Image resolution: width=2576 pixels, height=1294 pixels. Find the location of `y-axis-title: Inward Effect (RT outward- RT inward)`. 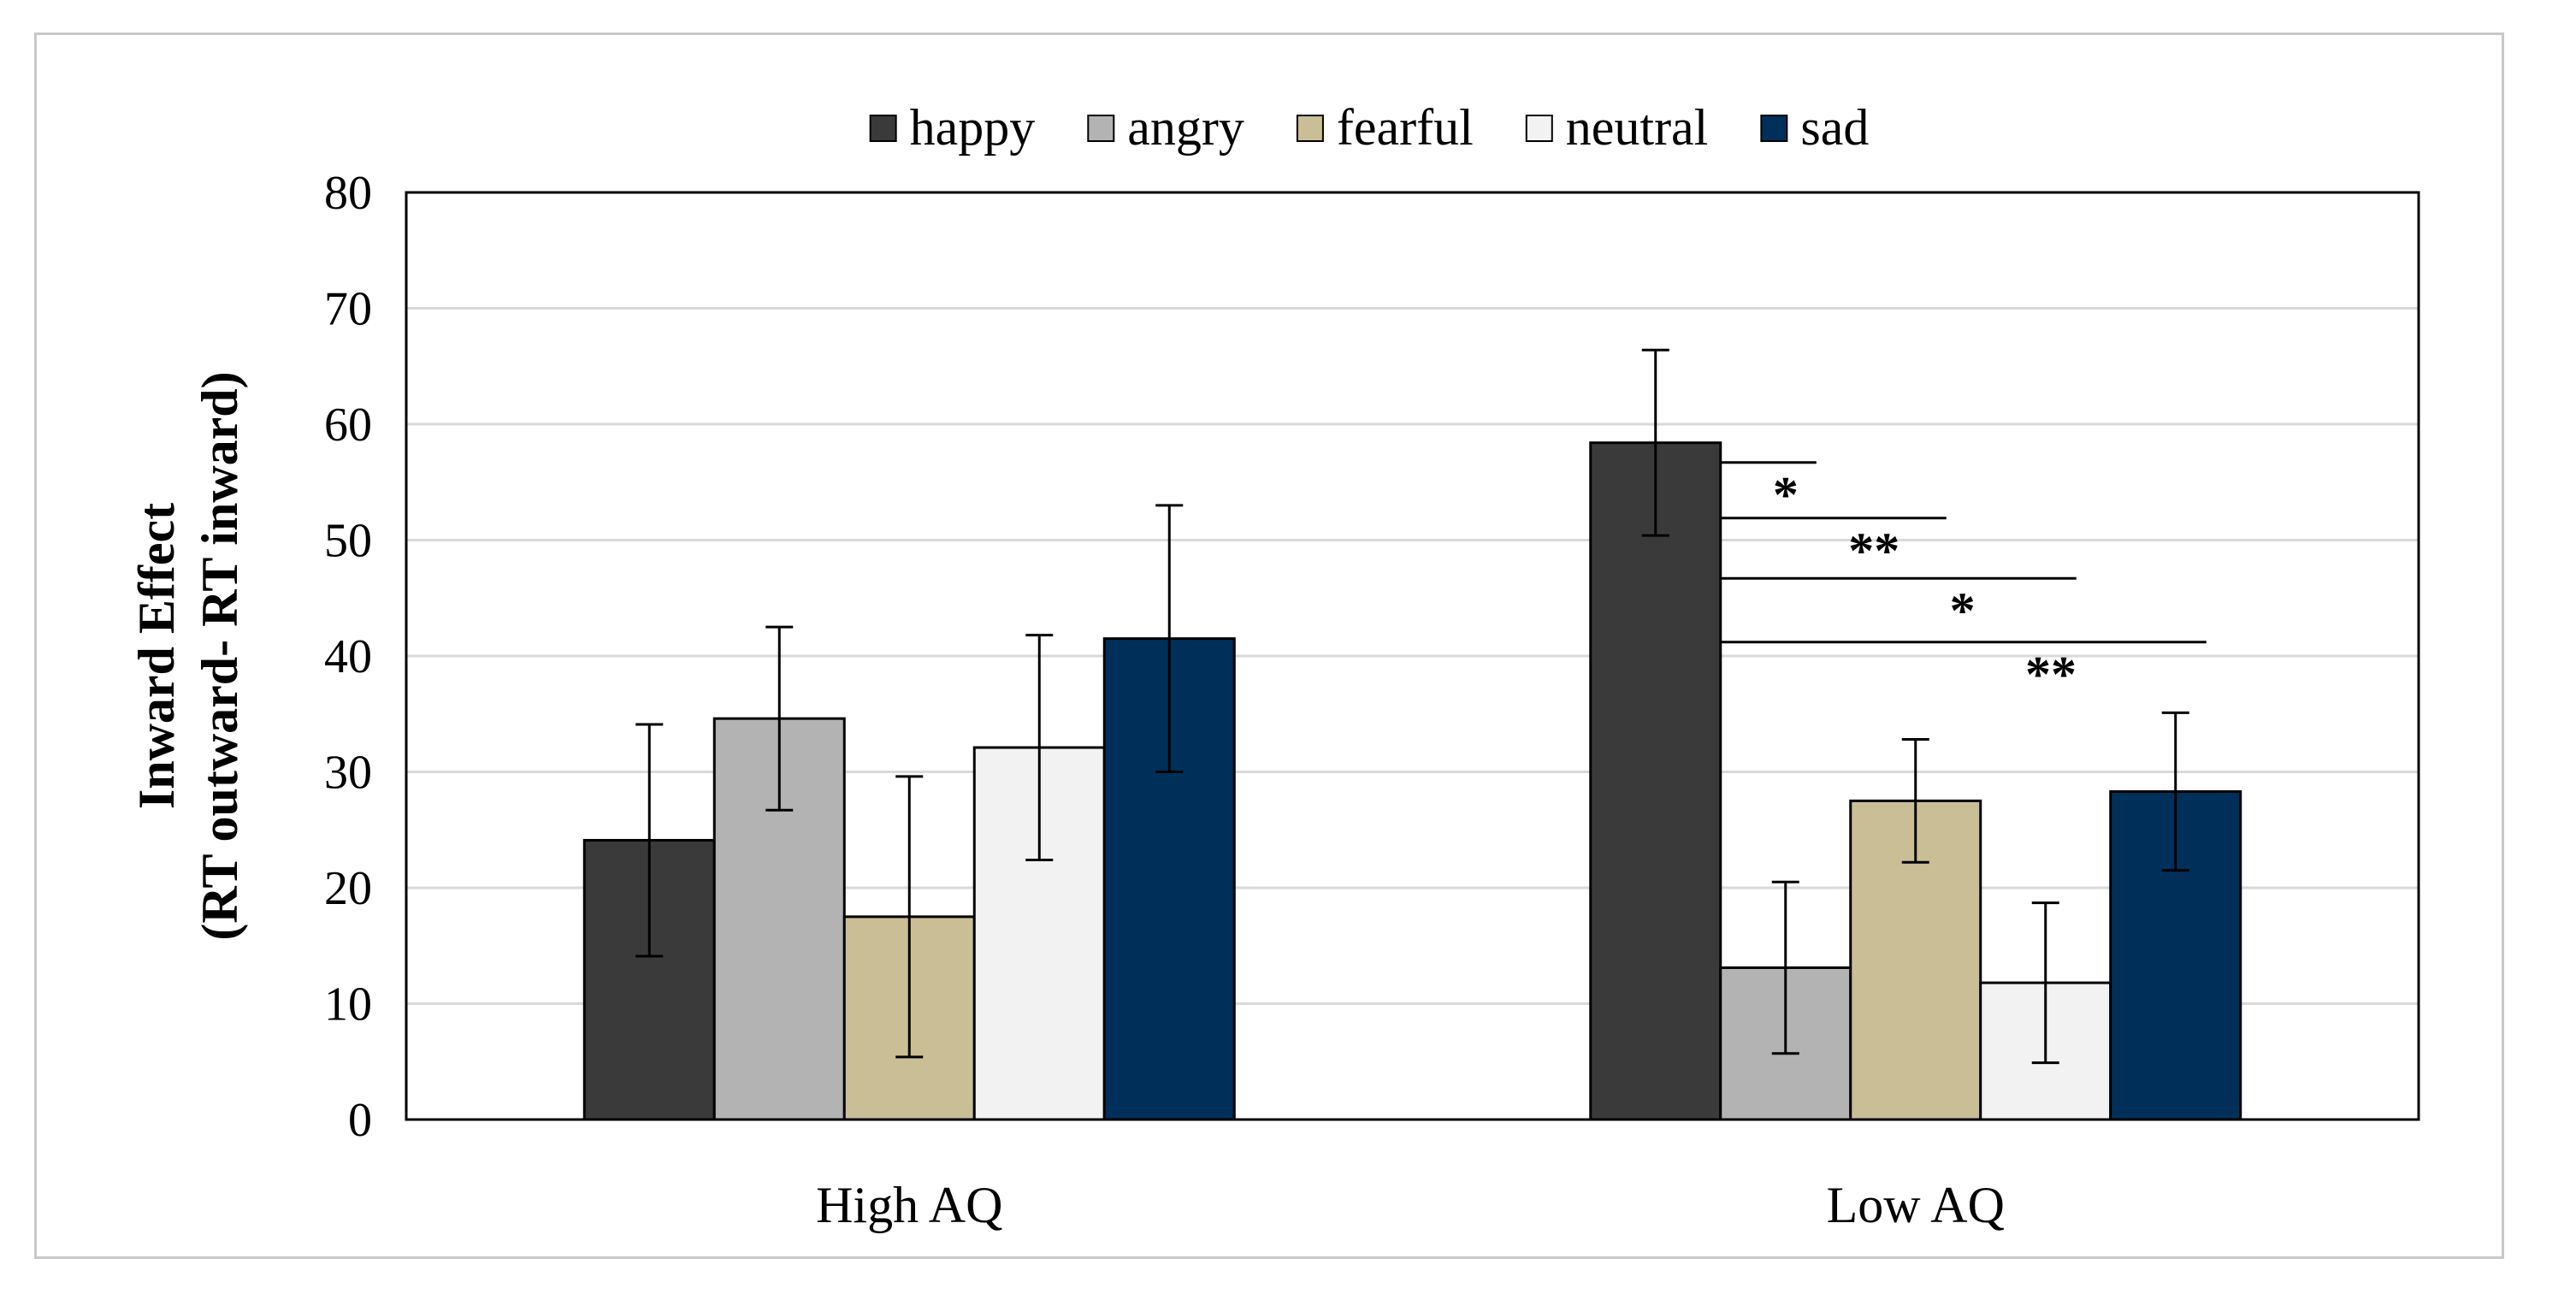

y-axis-title: Inward Effect (RT outward- RT inward) is located at coordinates (188, 655).